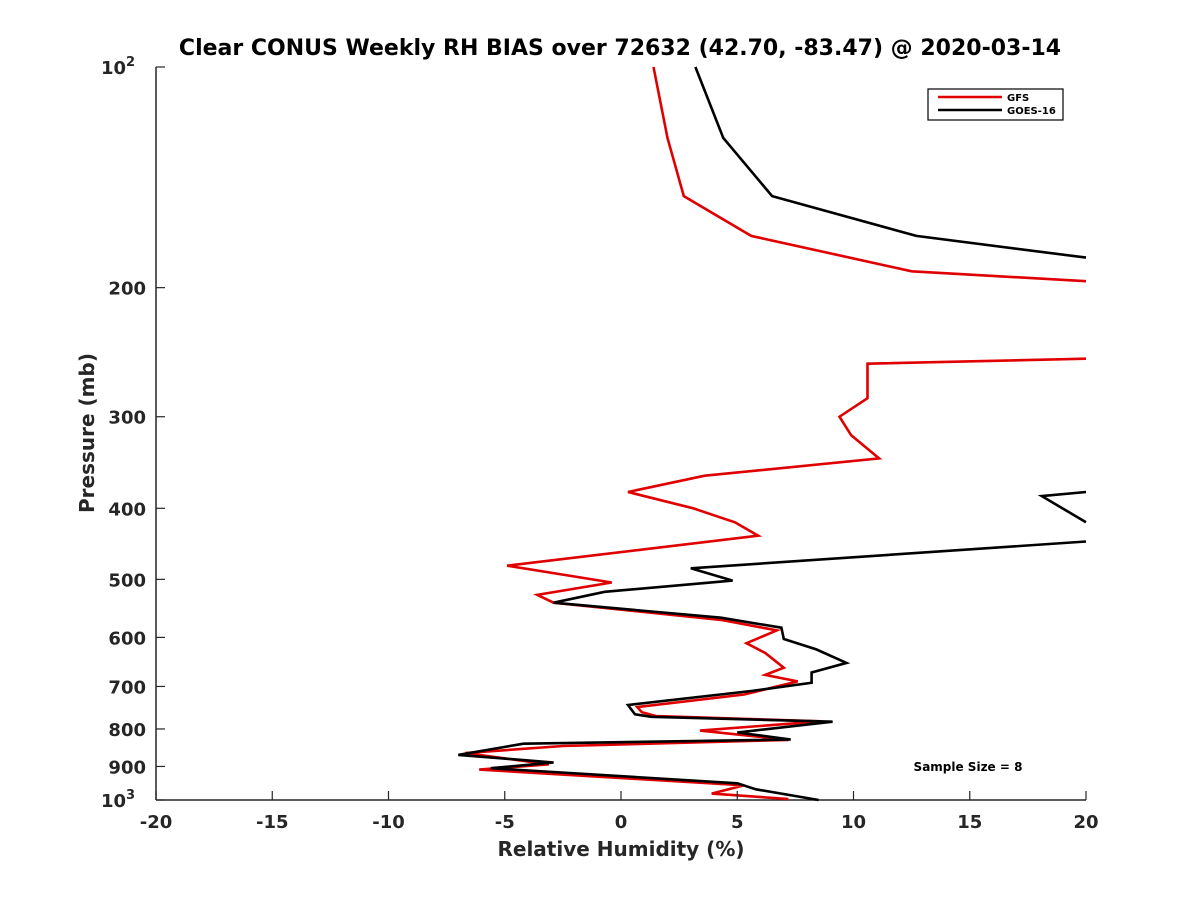 The width and height of the screenshot is (1200, 900). I want to click on y-axis-label: Pressure (mb), so click(87, 433).